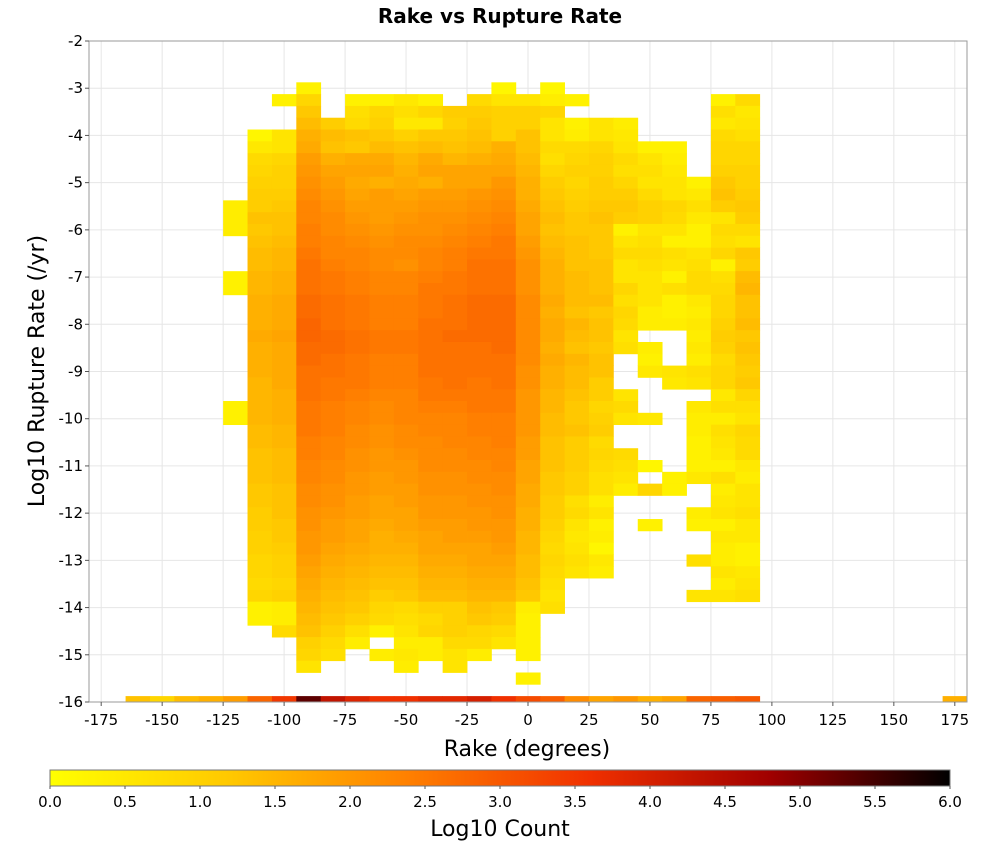 The image size is (1000, 850). What do you see at coordinates (954, 720) in the screenshot?
I see `x-tick-label: 175` at bounding box center [954, 720].